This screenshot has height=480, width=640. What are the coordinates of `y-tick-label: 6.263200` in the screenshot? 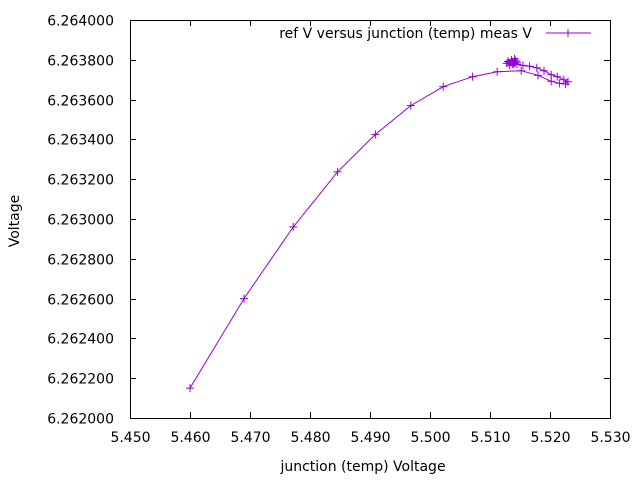 It's located at (80, 181).